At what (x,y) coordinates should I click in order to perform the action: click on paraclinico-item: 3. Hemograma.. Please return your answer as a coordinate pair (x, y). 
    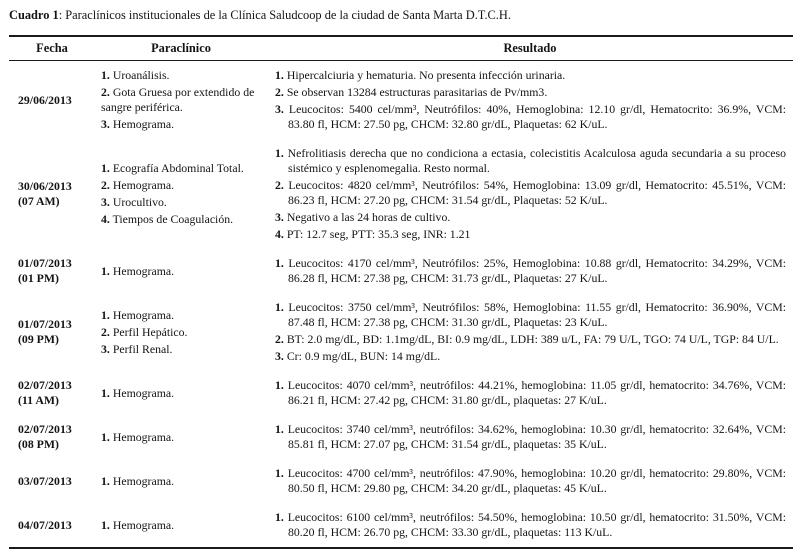
    Looking at the image, I should click on (181, 124).